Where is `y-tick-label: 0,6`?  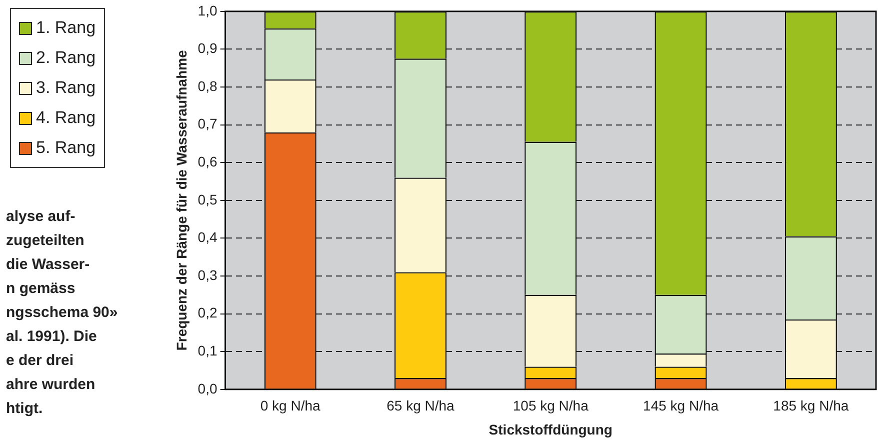
y-tick-label: 0,6 is located at coordinates (208, 161).